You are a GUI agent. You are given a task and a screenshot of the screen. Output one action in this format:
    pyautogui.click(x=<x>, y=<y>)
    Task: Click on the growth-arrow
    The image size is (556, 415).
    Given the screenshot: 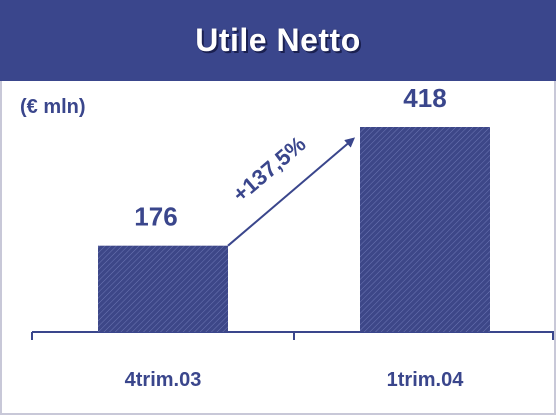 What is the action you would take?
    pyautogui.click(x=291, y=192)
    